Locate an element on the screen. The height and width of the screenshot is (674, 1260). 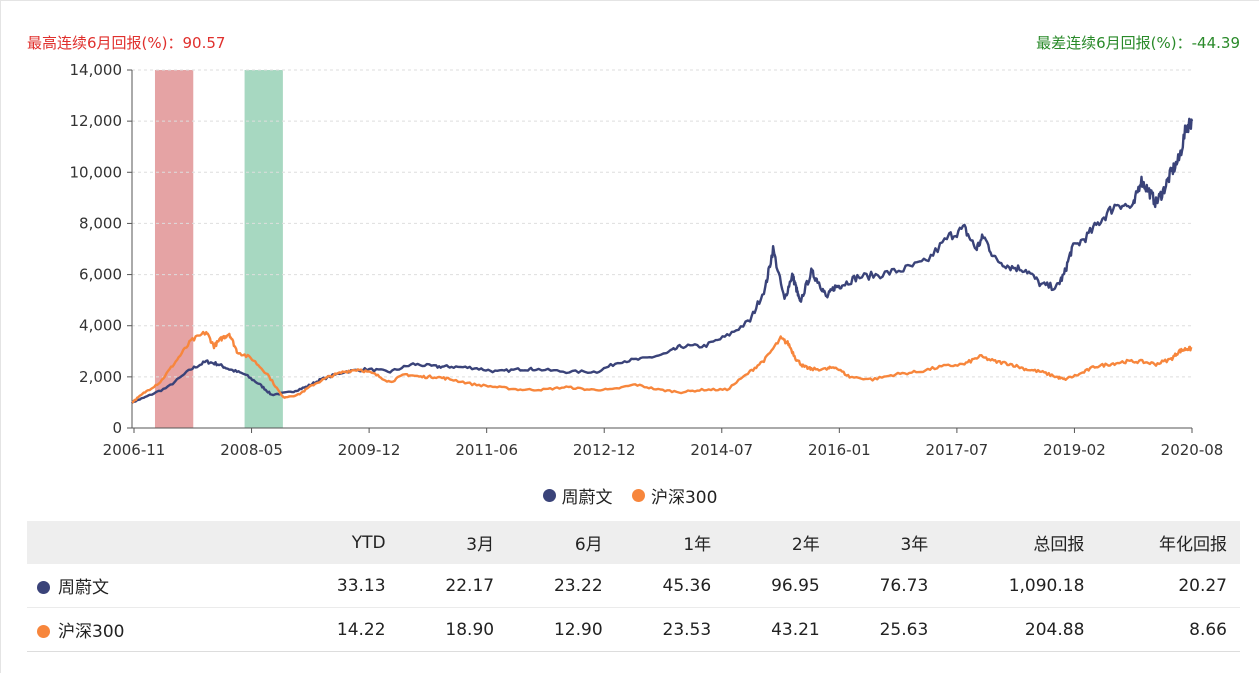
best-6m-return-value: 90.57 is located at coordinates (204, 43).